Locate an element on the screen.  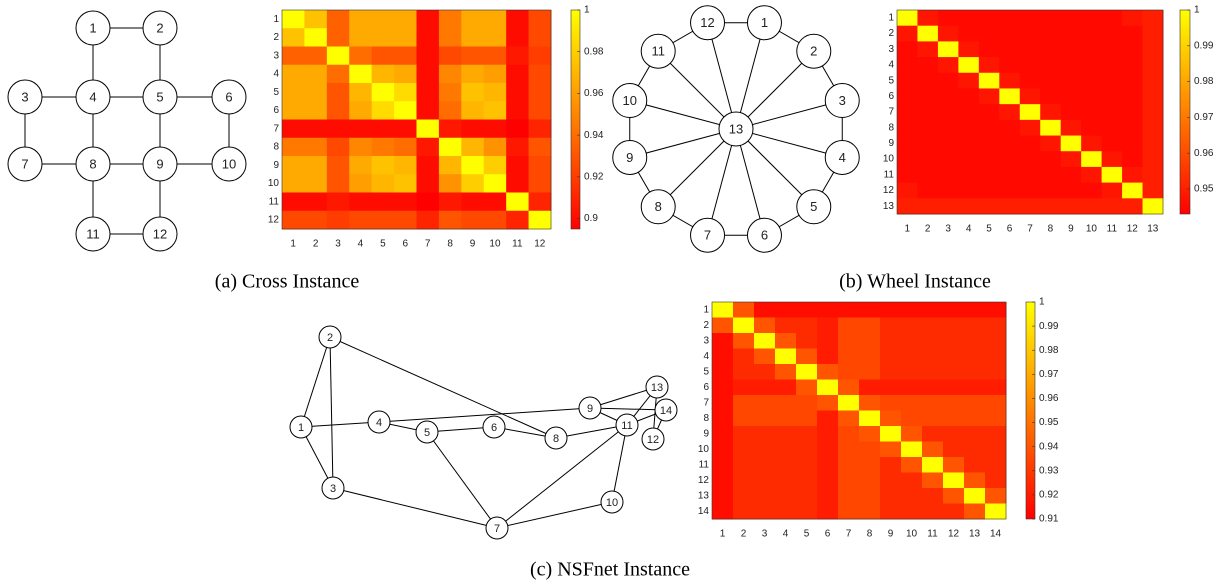
y-tick-label: 9 is located at coordinates (276, 165).